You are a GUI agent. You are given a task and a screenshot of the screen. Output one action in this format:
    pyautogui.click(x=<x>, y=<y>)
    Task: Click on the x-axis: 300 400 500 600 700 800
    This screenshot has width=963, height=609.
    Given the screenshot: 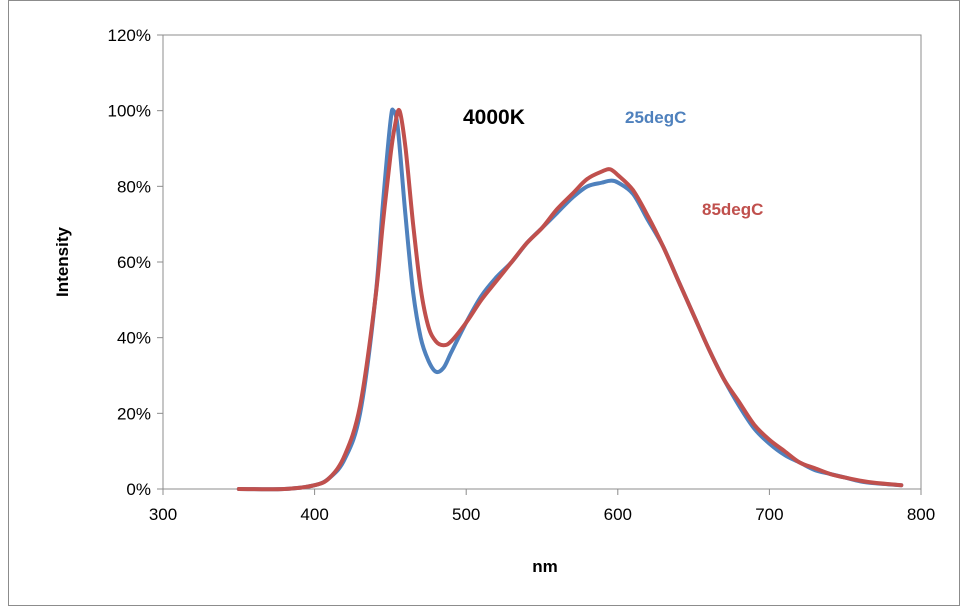 What is the action you would take?
    pyautogui.click(x=542, y=506)
    